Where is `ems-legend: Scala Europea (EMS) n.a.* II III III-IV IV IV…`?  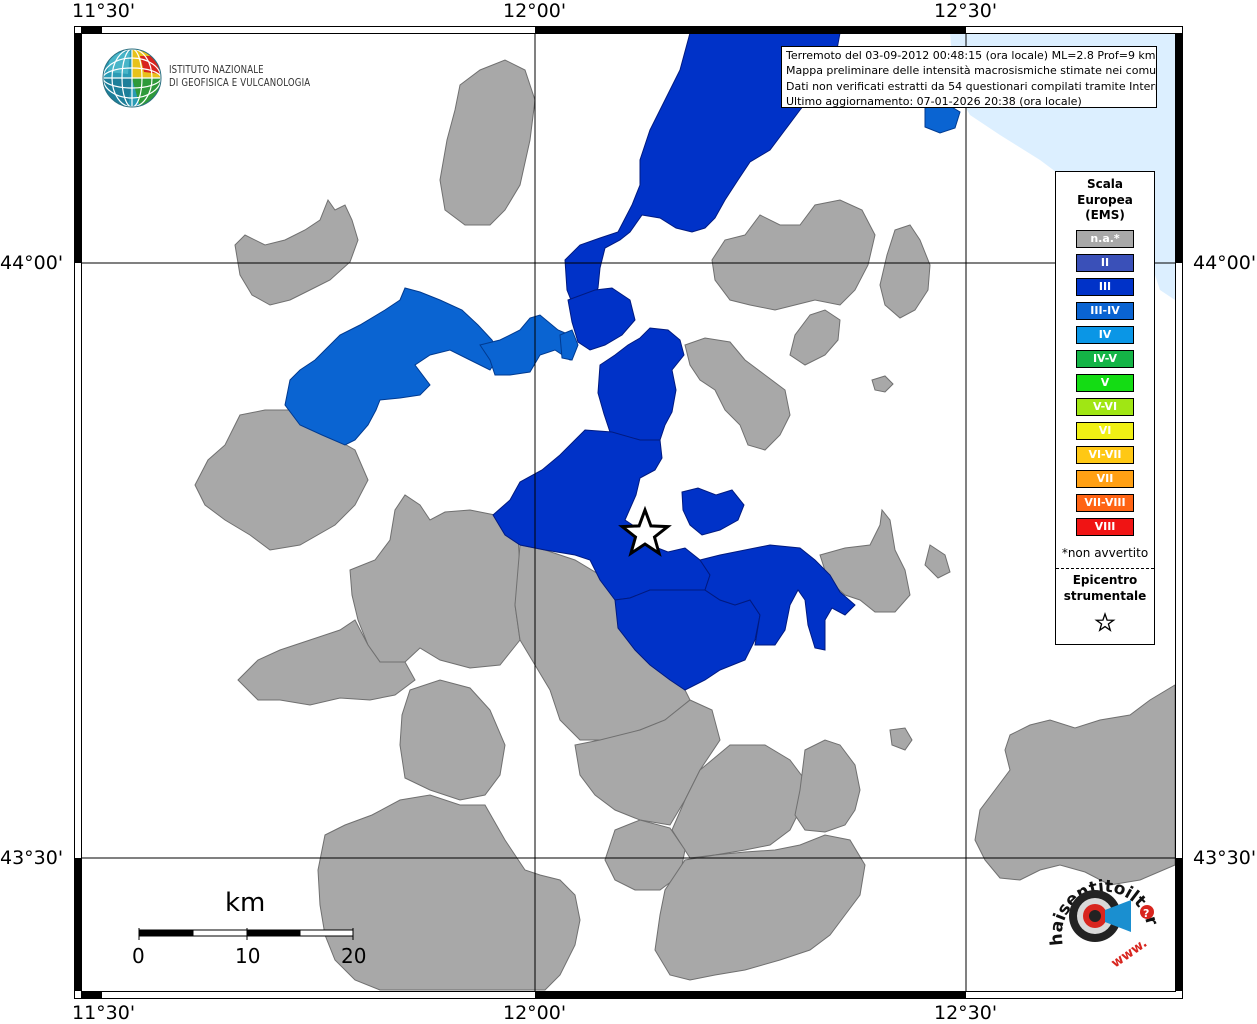
ems-legend: Scala Europea (EMS) n.a.* II III III-IV IV IV… is located at coordinates (1105, 408).